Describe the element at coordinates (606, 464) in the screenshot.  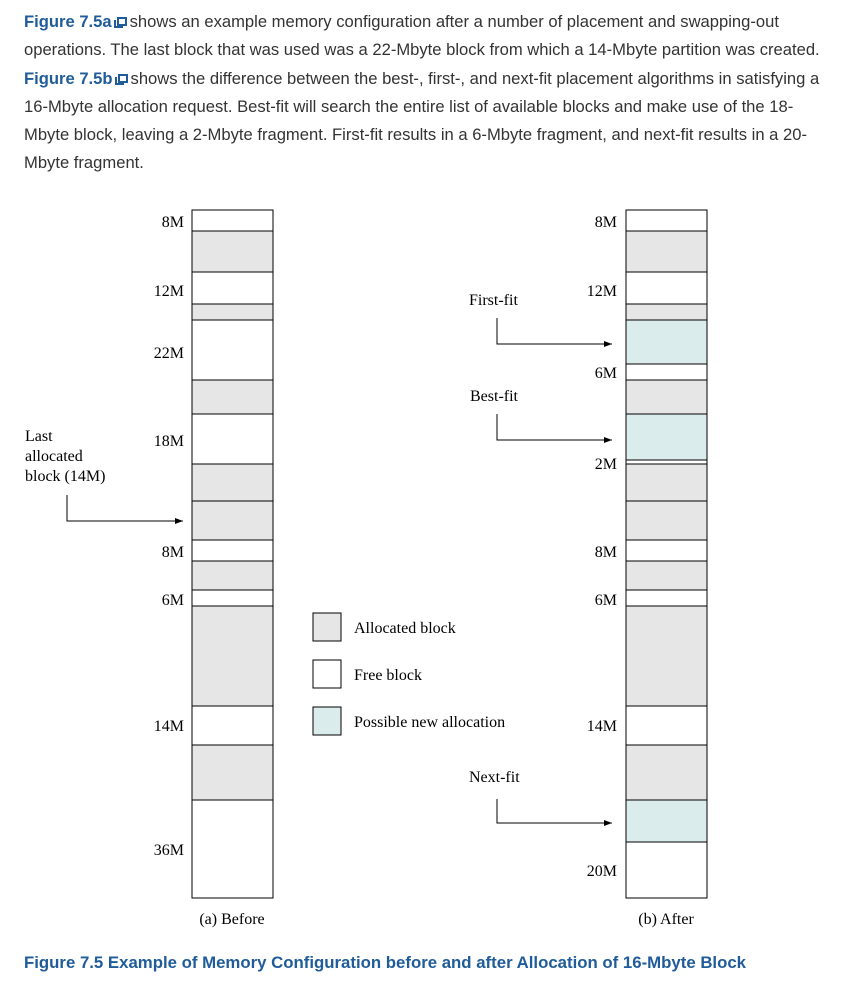
I see `after-label-2m: 2M` at that location.